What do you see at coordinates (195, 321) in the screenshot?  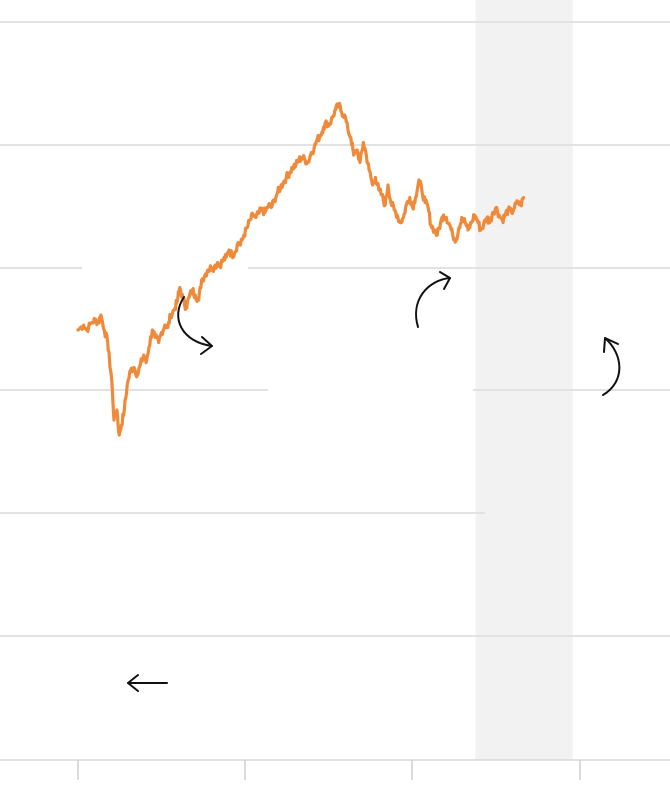 I see `curved-arrow-down-right-shaft` at bounding box center [195, 321].